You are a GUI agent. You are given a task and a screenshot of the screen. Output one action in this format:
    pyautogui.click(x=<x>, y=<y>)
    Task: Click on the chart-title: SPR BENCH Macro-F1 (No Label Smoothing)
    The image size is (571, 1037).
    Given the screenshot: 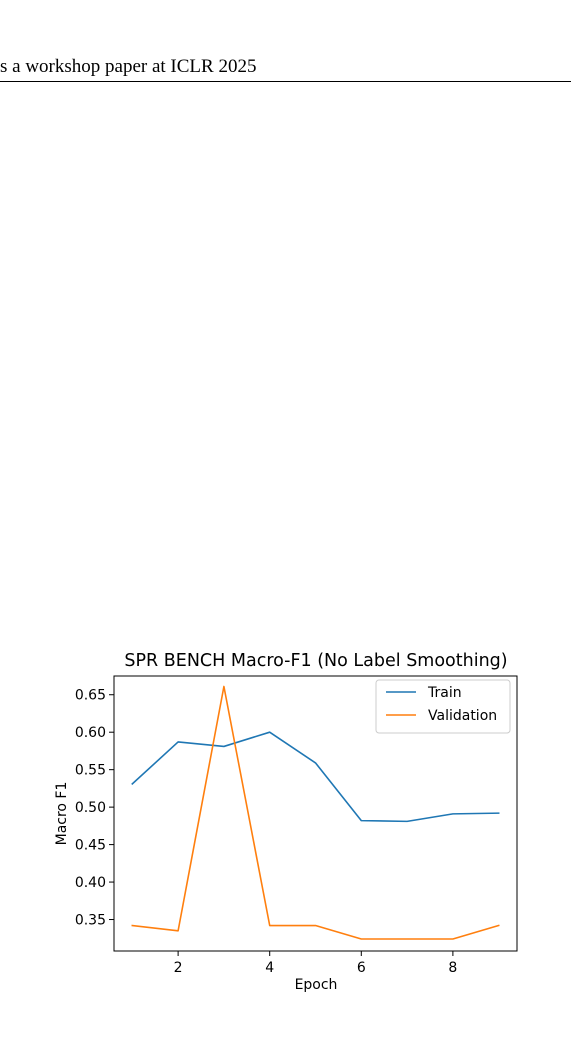 What is the action you would take?
    pyautogui.click(x=315, y=661)
    